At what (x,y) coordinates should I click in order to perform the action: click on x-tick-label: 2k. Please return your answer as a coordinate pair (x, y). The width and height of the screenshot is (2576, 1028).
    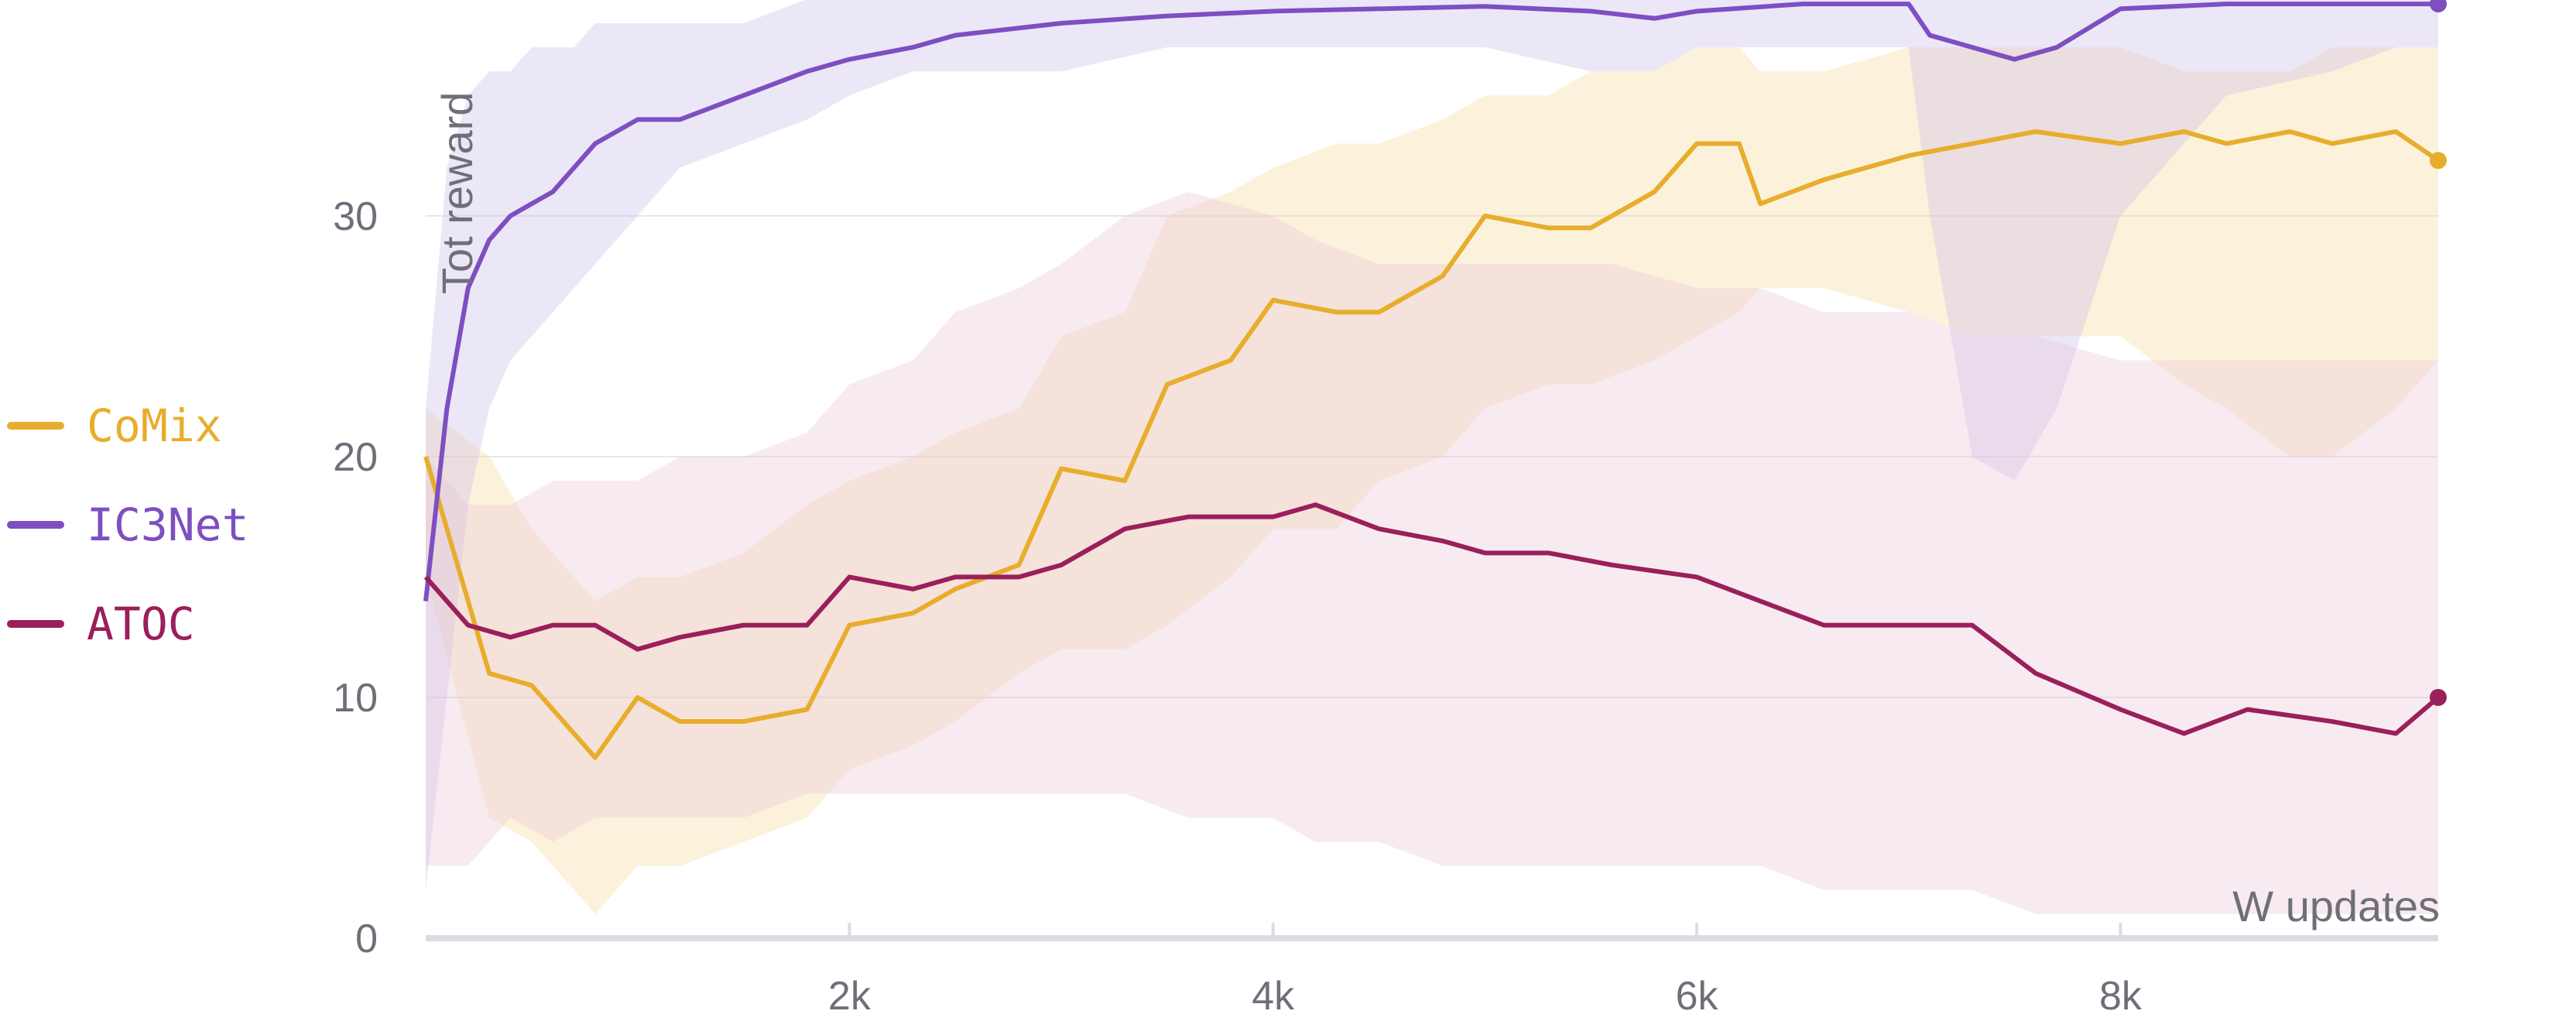
    Looking at the image, I should click on (850, 996).